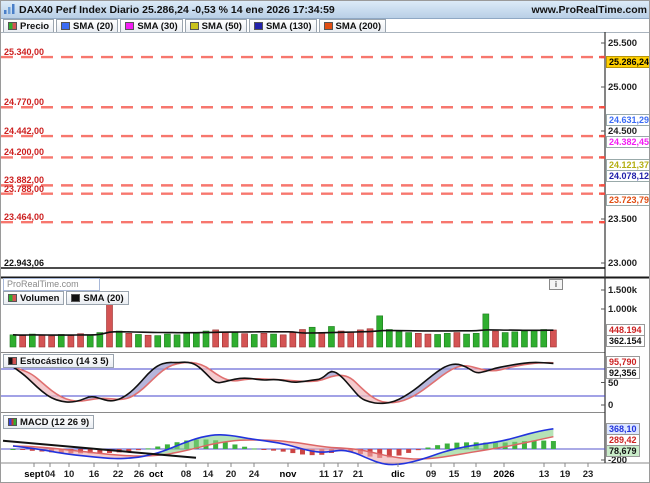  Describe the element at coordinates (50, 474) in the screenshot. I see `x-axis-day-label: 04` at that location.